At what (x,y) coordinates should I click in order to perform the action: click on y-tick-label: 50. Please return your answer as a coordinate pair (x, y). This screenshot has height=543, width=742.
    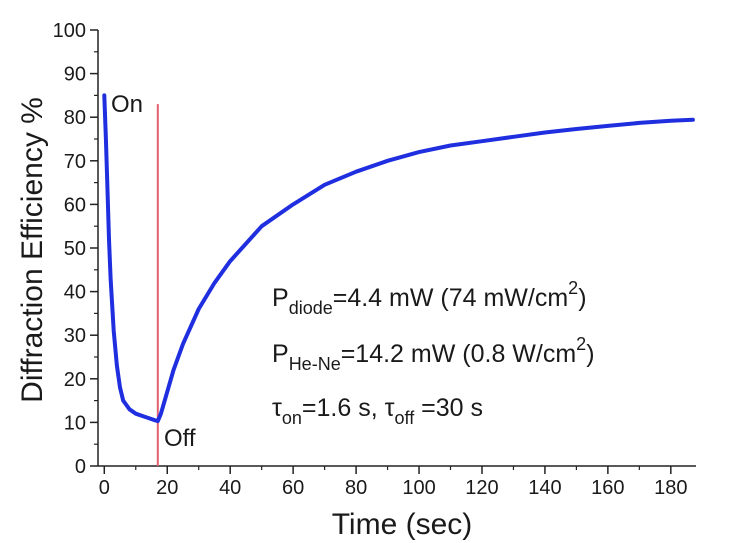
    Looking at the image, I should click on (75, 249).